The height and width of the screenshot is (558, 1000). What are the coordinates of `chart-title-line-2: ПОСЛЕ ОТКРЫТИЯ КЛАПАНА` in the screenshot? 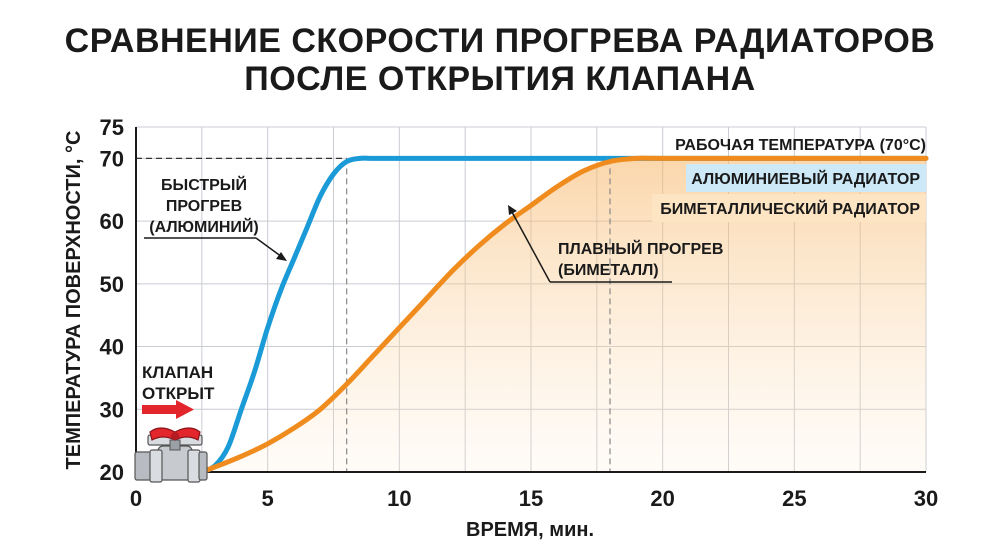 It's located at (500, 79).